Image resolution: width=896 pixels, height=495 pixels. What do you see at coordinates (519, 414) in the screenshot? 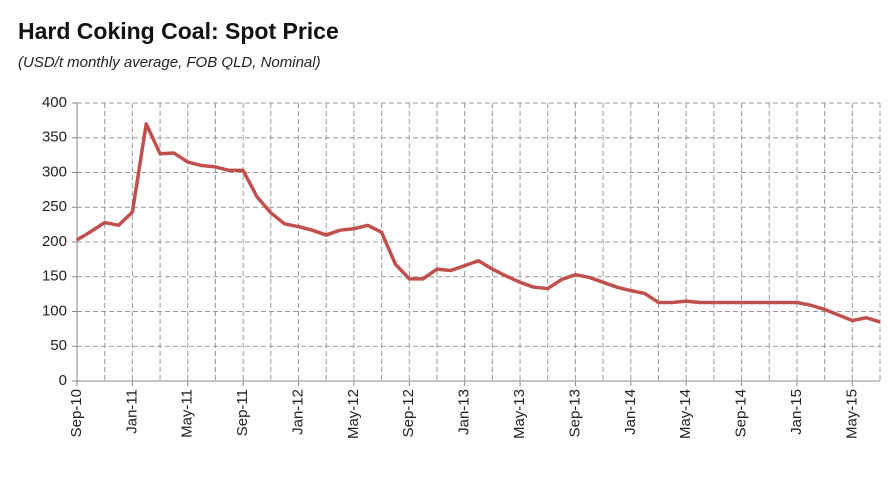
I see `x-tick-label: May-13` at bounding box center [519, 414].